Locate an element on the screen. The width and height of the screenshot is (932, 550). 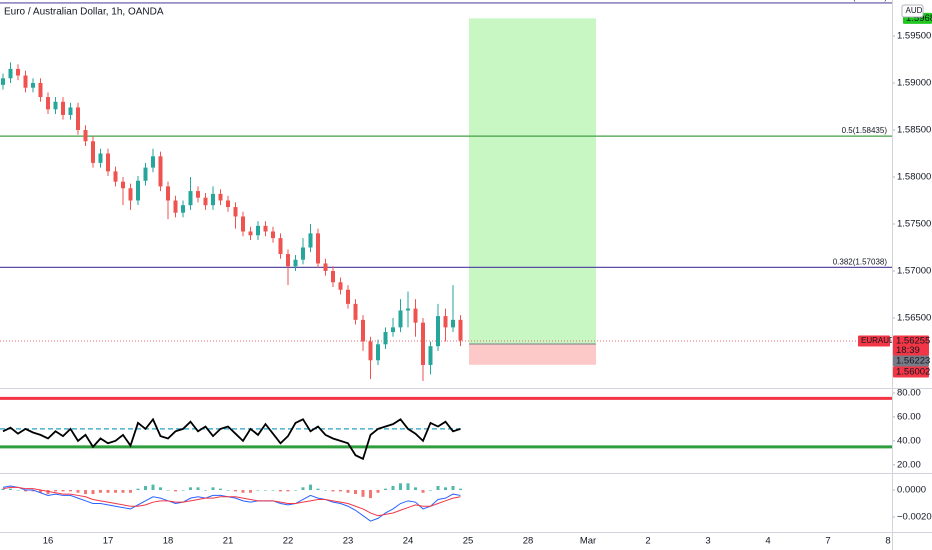
symbol-label: EURAUD is located at coordinates (878, 340).